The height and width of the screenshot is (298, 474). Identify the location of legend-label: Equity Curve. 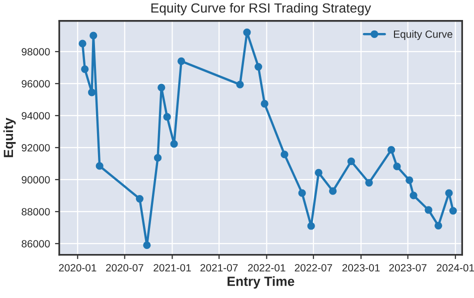
(423, 35).